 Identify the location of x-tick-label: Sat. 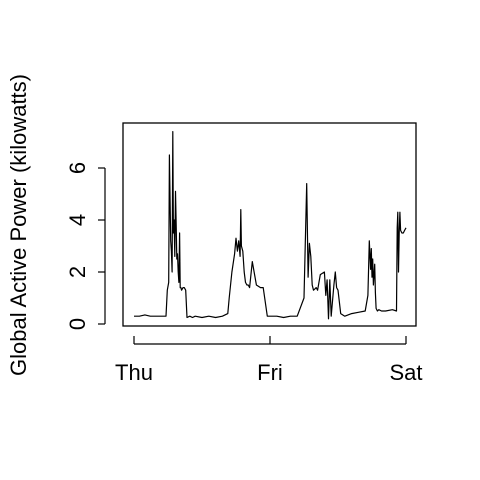
(405, 372).